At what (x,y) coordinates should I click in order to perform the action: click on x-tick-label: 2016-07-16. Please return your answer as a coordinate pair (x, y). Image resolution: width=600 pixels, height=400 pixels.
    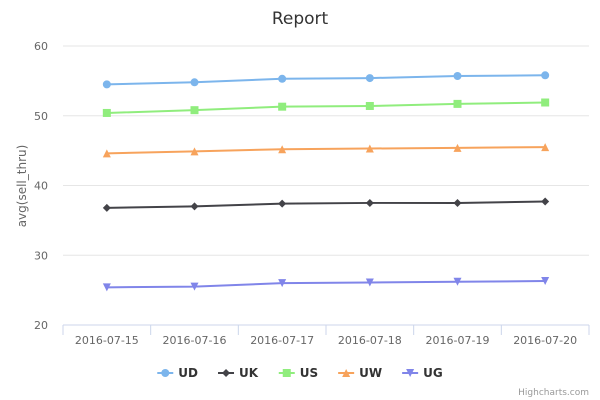
    Looking at the image, I should click on (195, 340).